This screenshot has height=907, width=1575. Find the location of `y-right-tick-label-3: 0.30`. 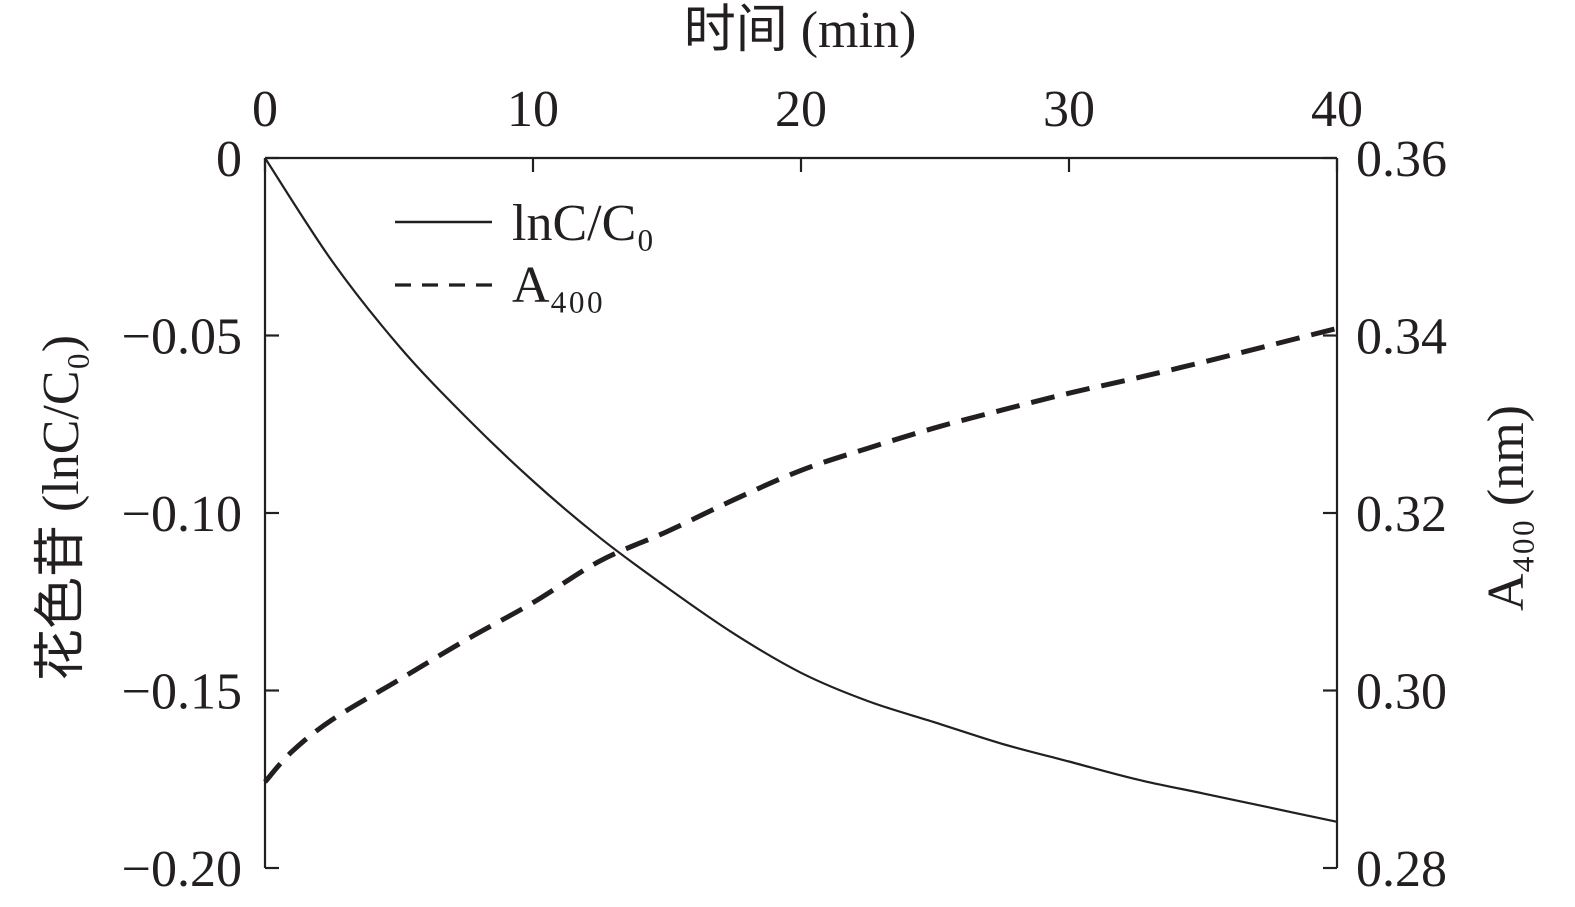

y-right-tick-label-3: 0.30 is located at coordinates (1401, 692).